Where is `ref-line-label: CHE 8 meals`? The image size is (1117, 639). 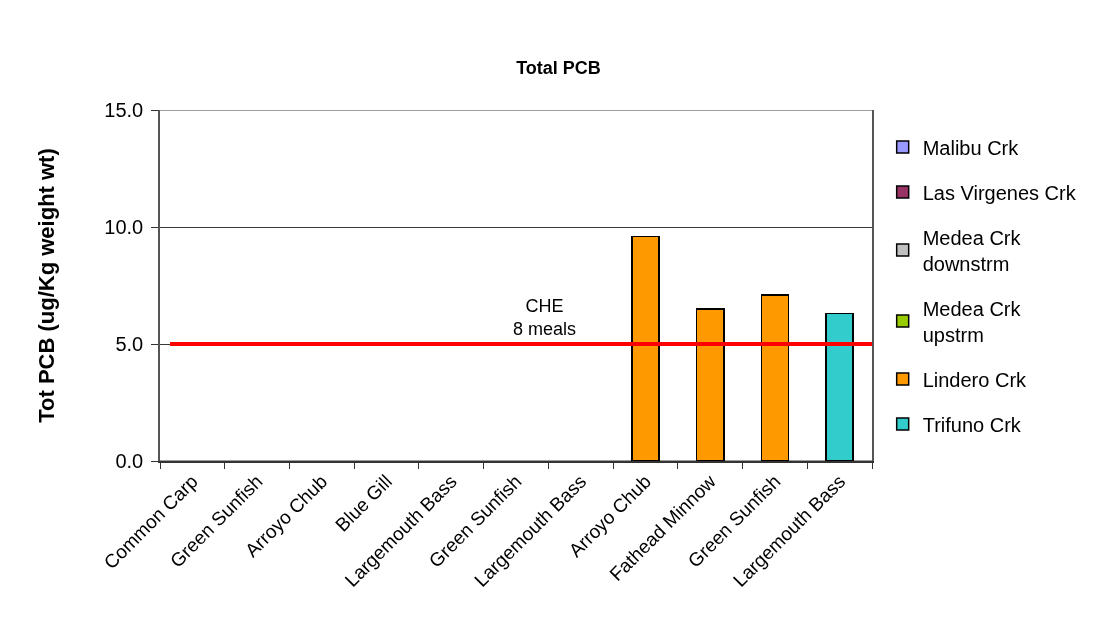 ref-line-label: CHE 8 meals is located at coordinates (545, 318).